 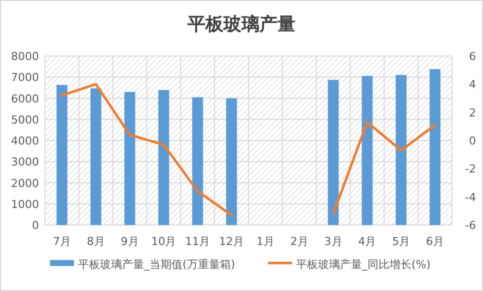 What do you see at coordinates (435, 241) in the screenshot?
I see `x-tick-label: 6月` at bounding box center [435, 241].